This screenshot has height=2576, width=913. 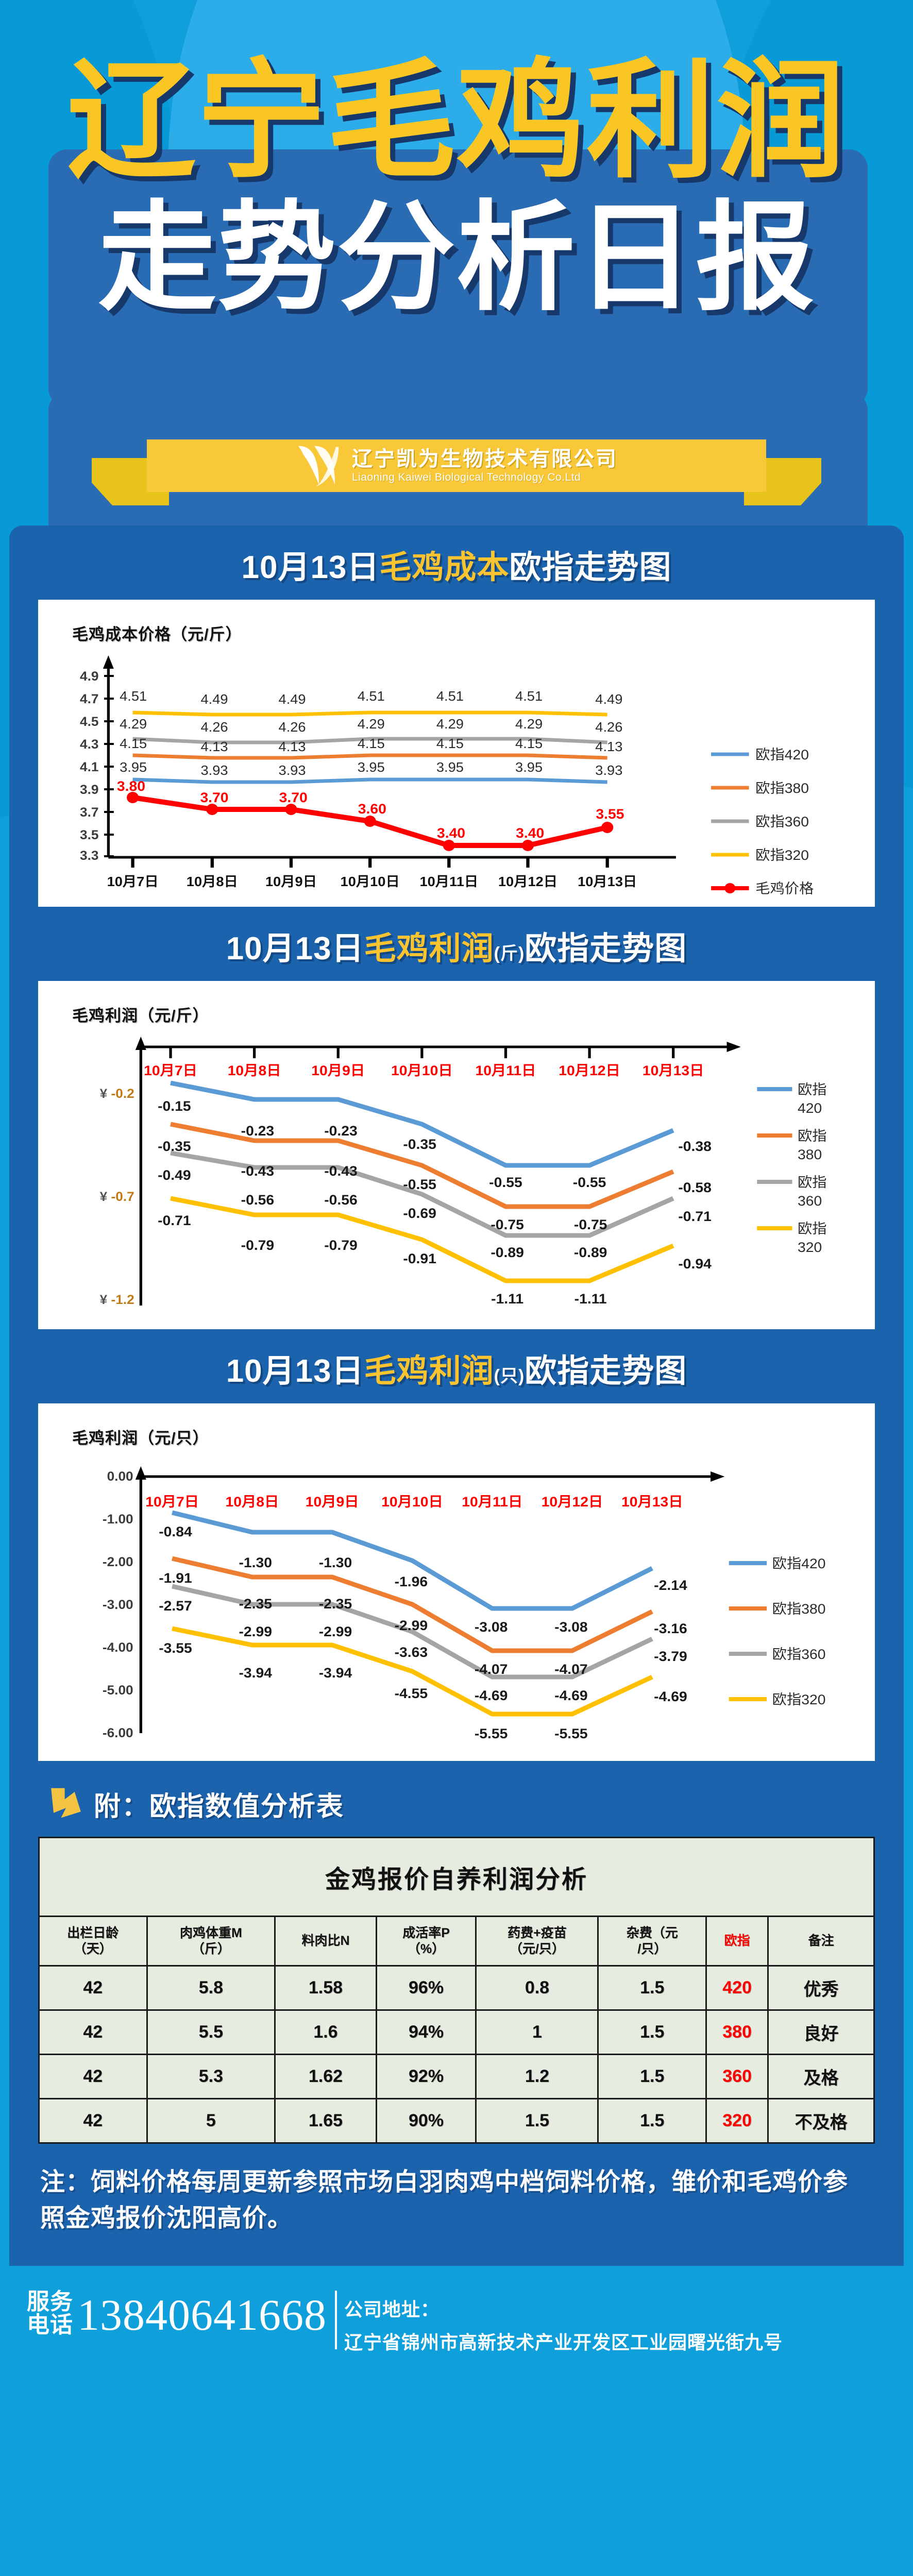 I want to click on svg-text: -6.00, so click(x=118, y=1733).